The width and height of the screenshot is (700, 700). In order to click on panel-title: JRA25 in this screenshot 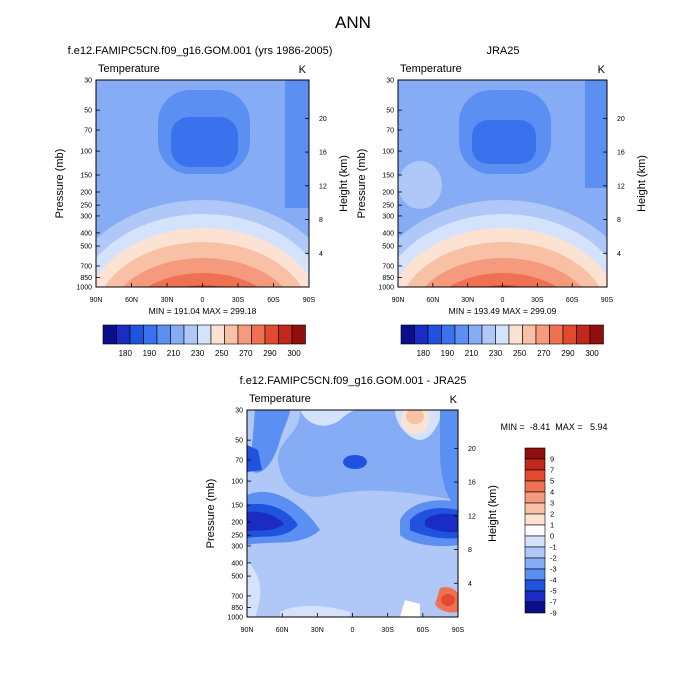, I will do `click(502, 51)`.